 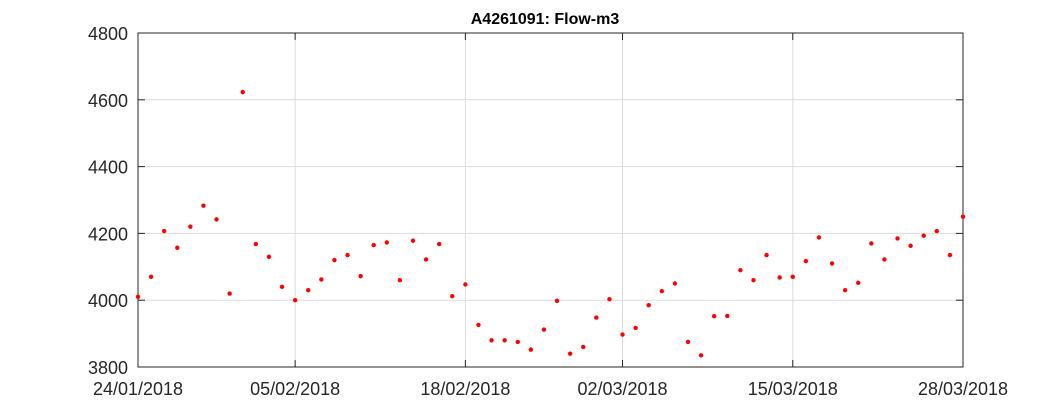 What do you see at coordinates (622, 389) in the screenshot?
I see `x-tick-label: 02/03/2018` at bounding box center [622, 389].